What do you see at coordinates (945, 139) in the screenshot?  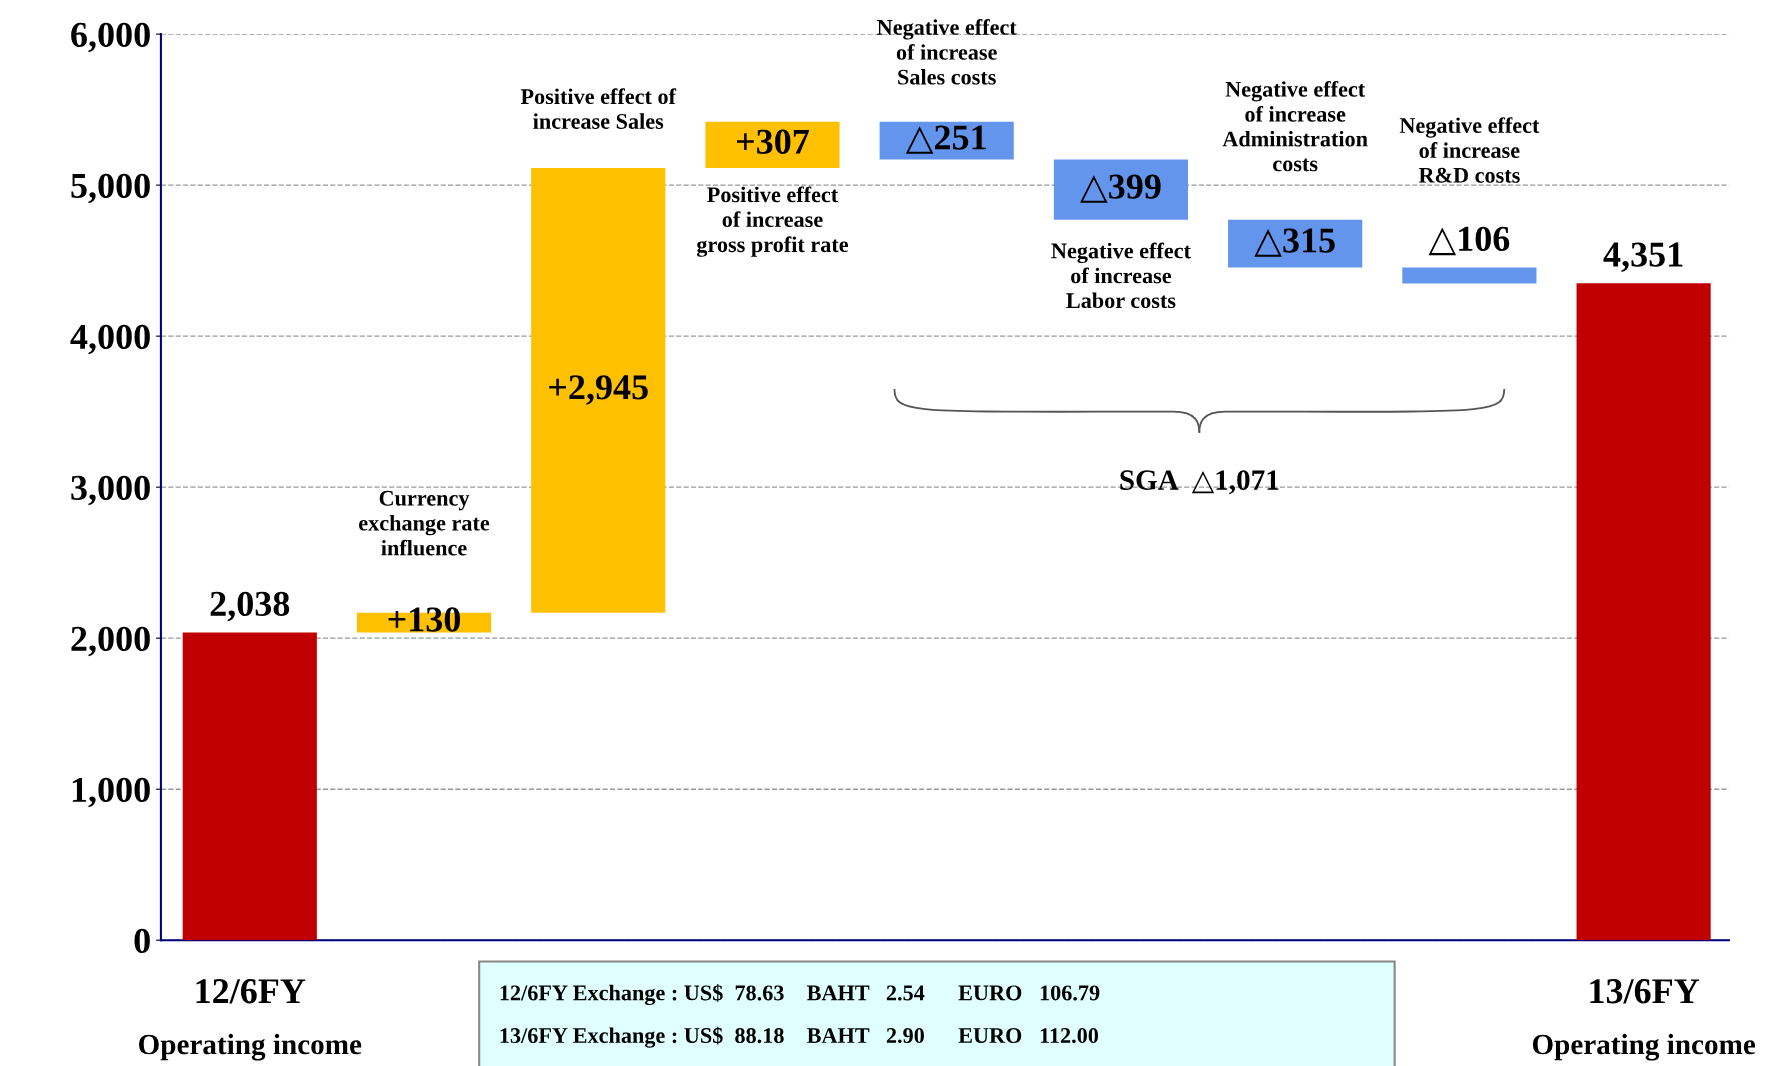 I see `data-label: △251` at bounding box center [945, 139].